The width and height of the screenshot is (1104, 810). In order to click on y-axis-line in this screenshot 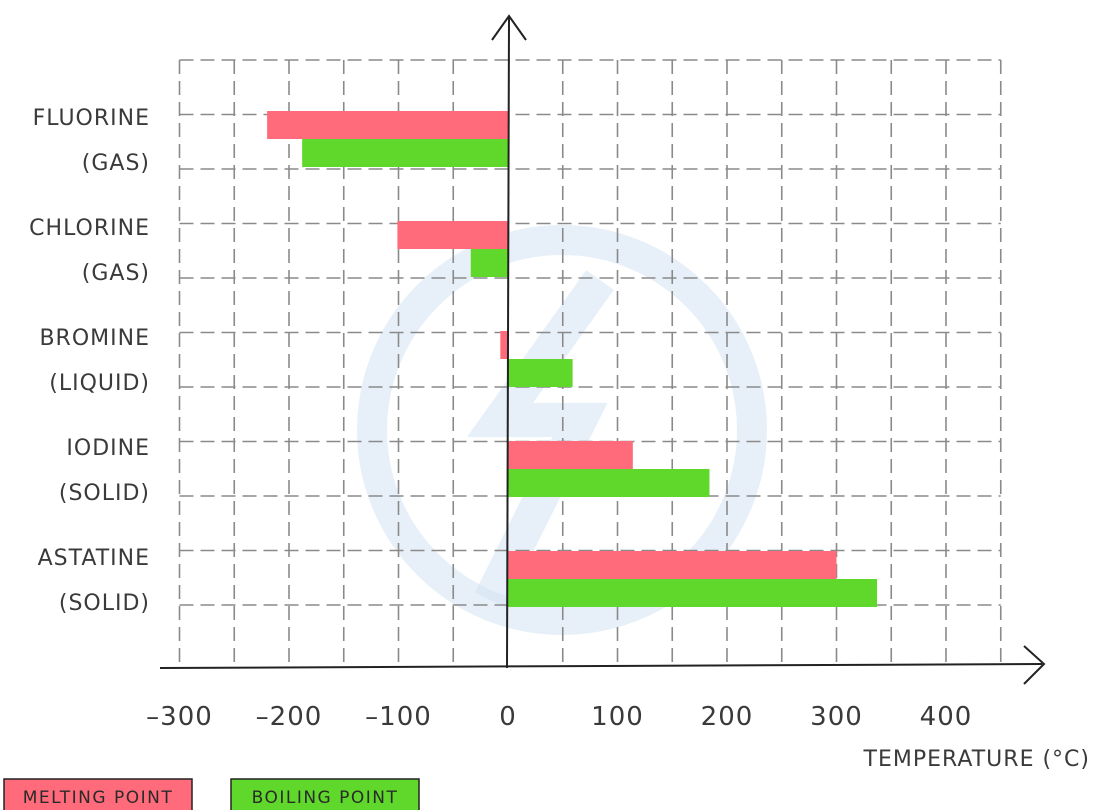, I will do `click(508, 343)`.